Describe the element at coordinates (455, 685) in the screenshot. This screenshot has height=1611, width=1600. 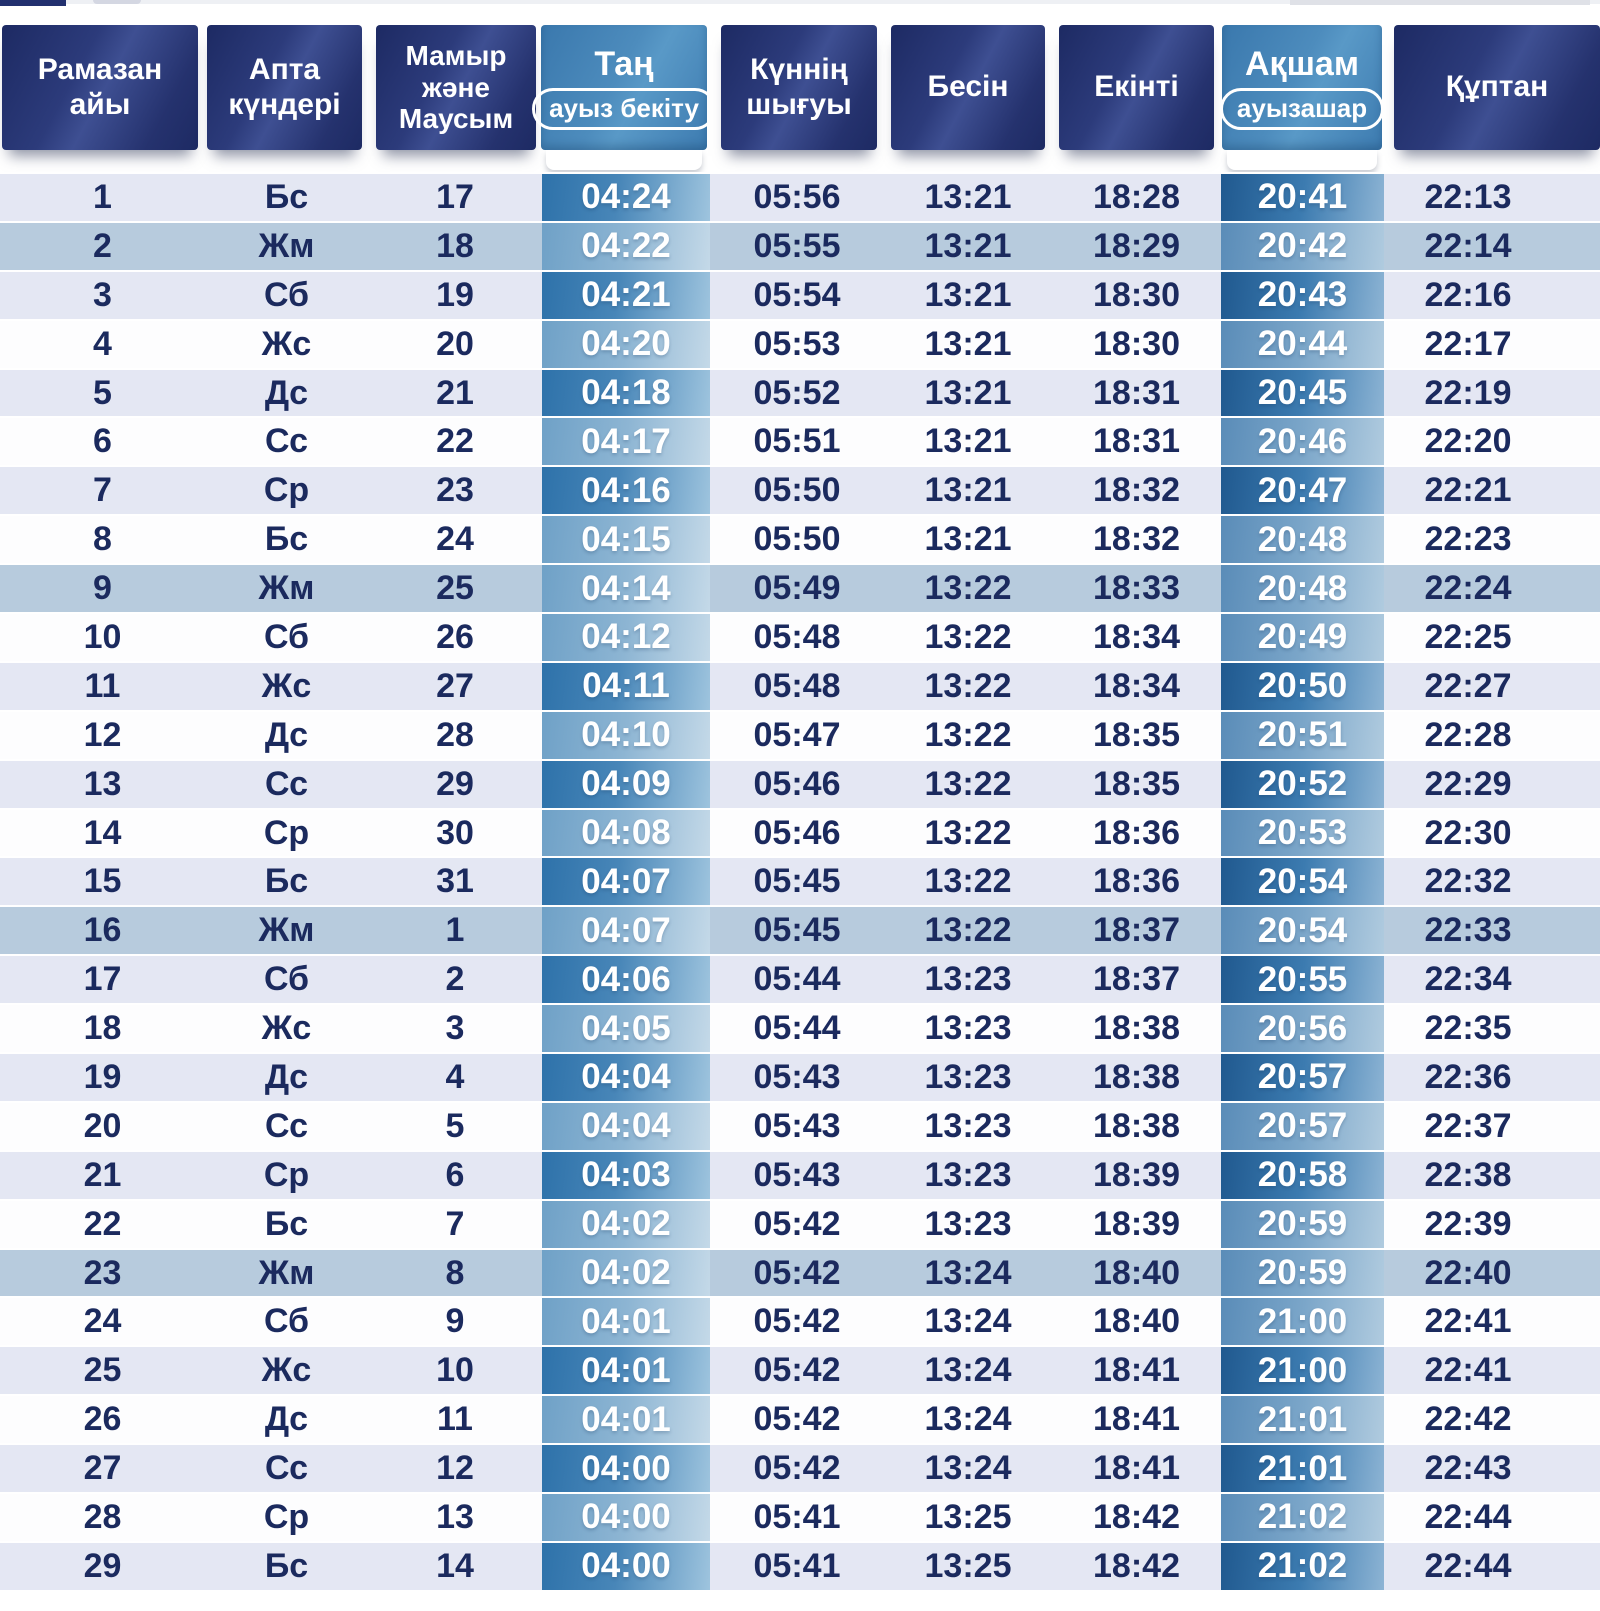
I see `cell-date: 27` at that location.